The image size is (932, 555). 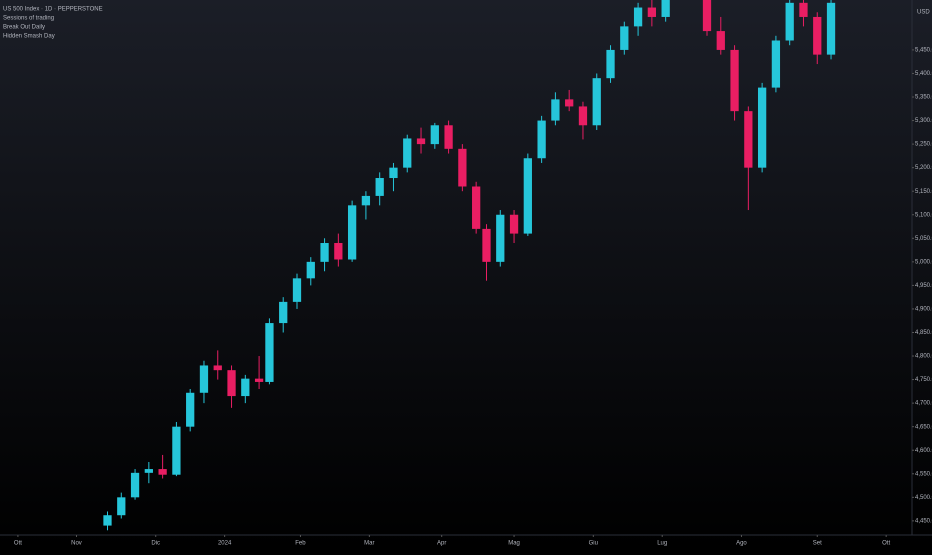 What do you see at coordinates (76, 544) in the screenshot?
I see `x-tick-label: Nov` at bounding box center [76, 544].